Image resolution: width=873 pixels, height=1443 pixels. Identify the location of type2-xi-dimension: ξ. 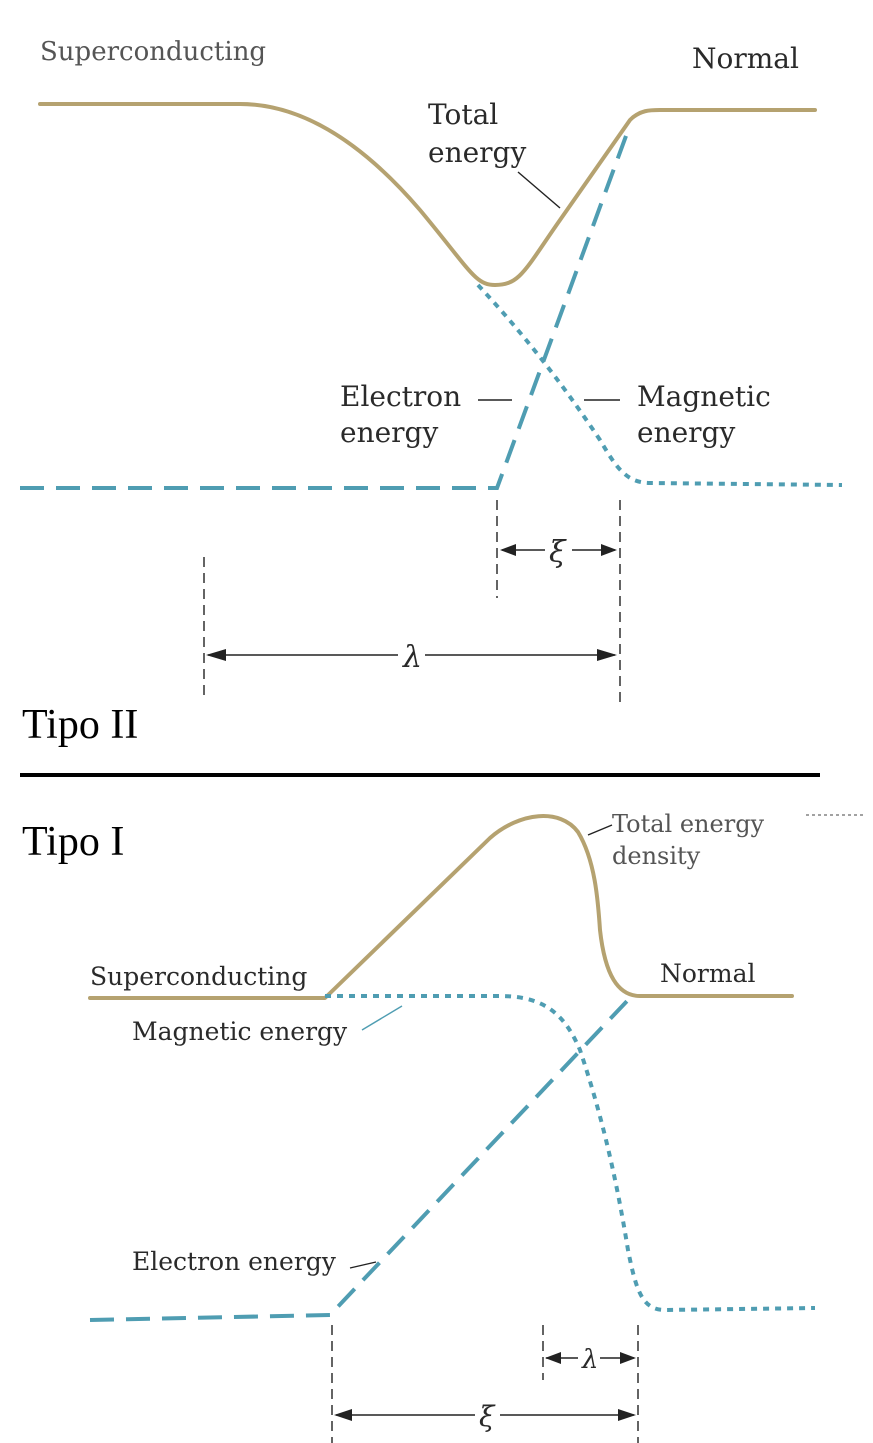
(558, 552).